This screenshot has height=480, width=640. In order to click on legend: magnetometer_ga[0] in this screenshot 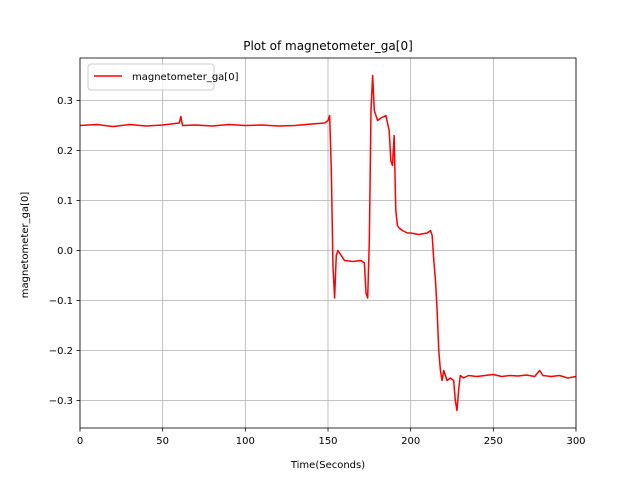, I will do `click(163, 77)`.